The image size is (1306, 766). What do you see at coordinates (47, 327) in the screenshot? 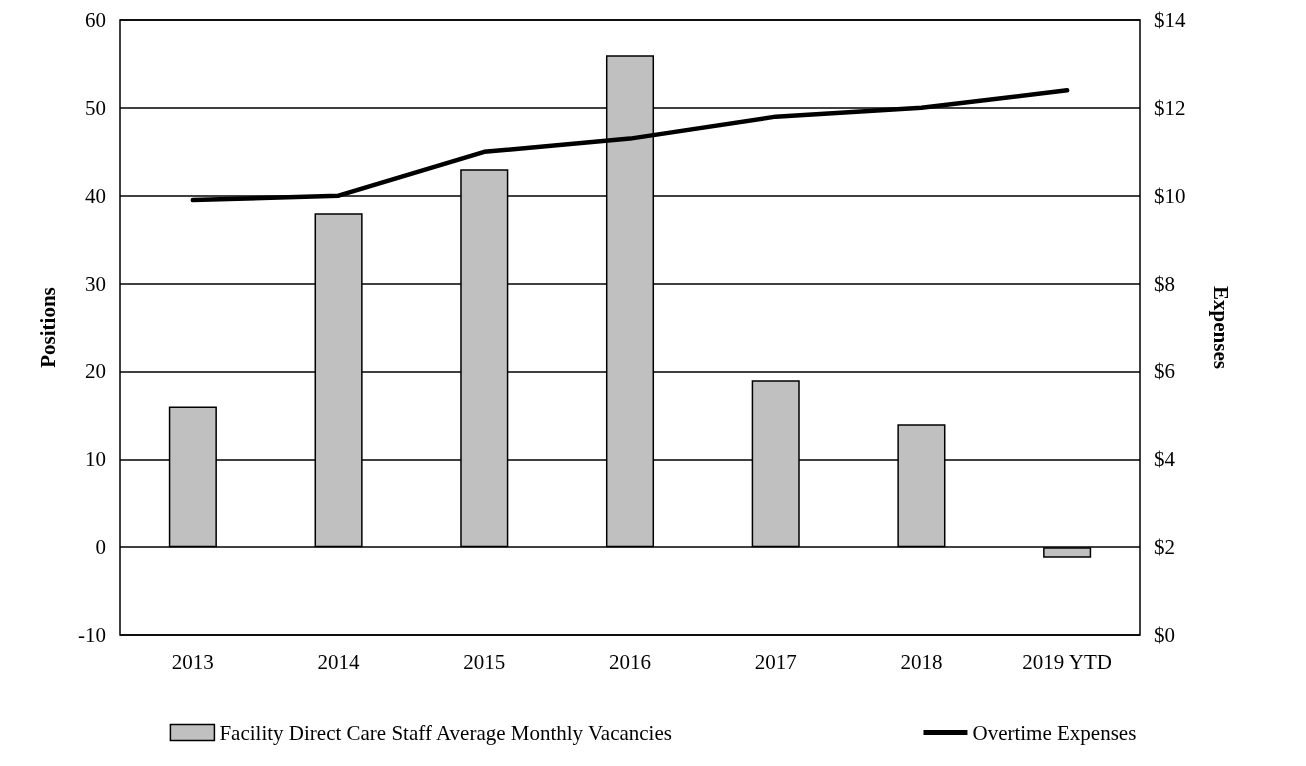
I see `y-axis-title: Positions` at bounding box center [47, 327].